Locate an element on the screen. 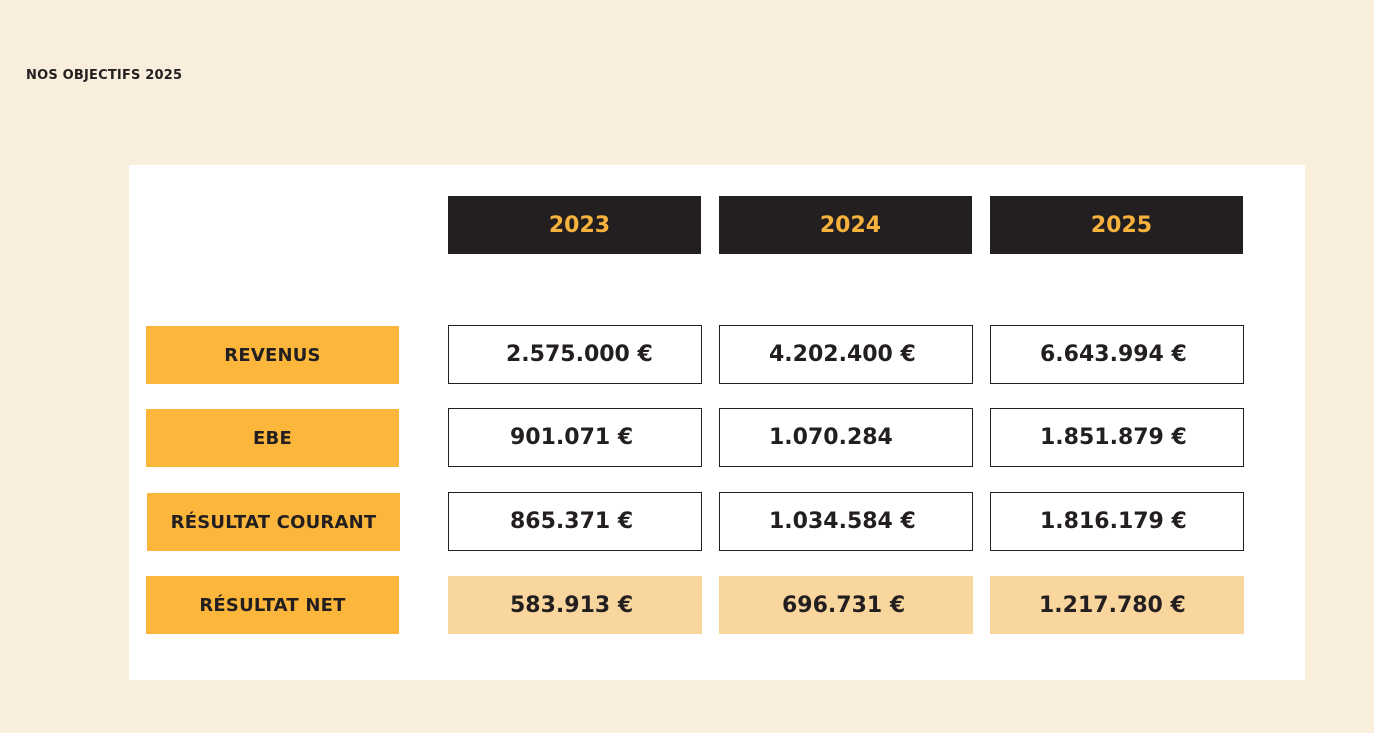 This screenshot has width=1374, height=733. year-header-2024: 2024 is located at coordinates (845, 225).